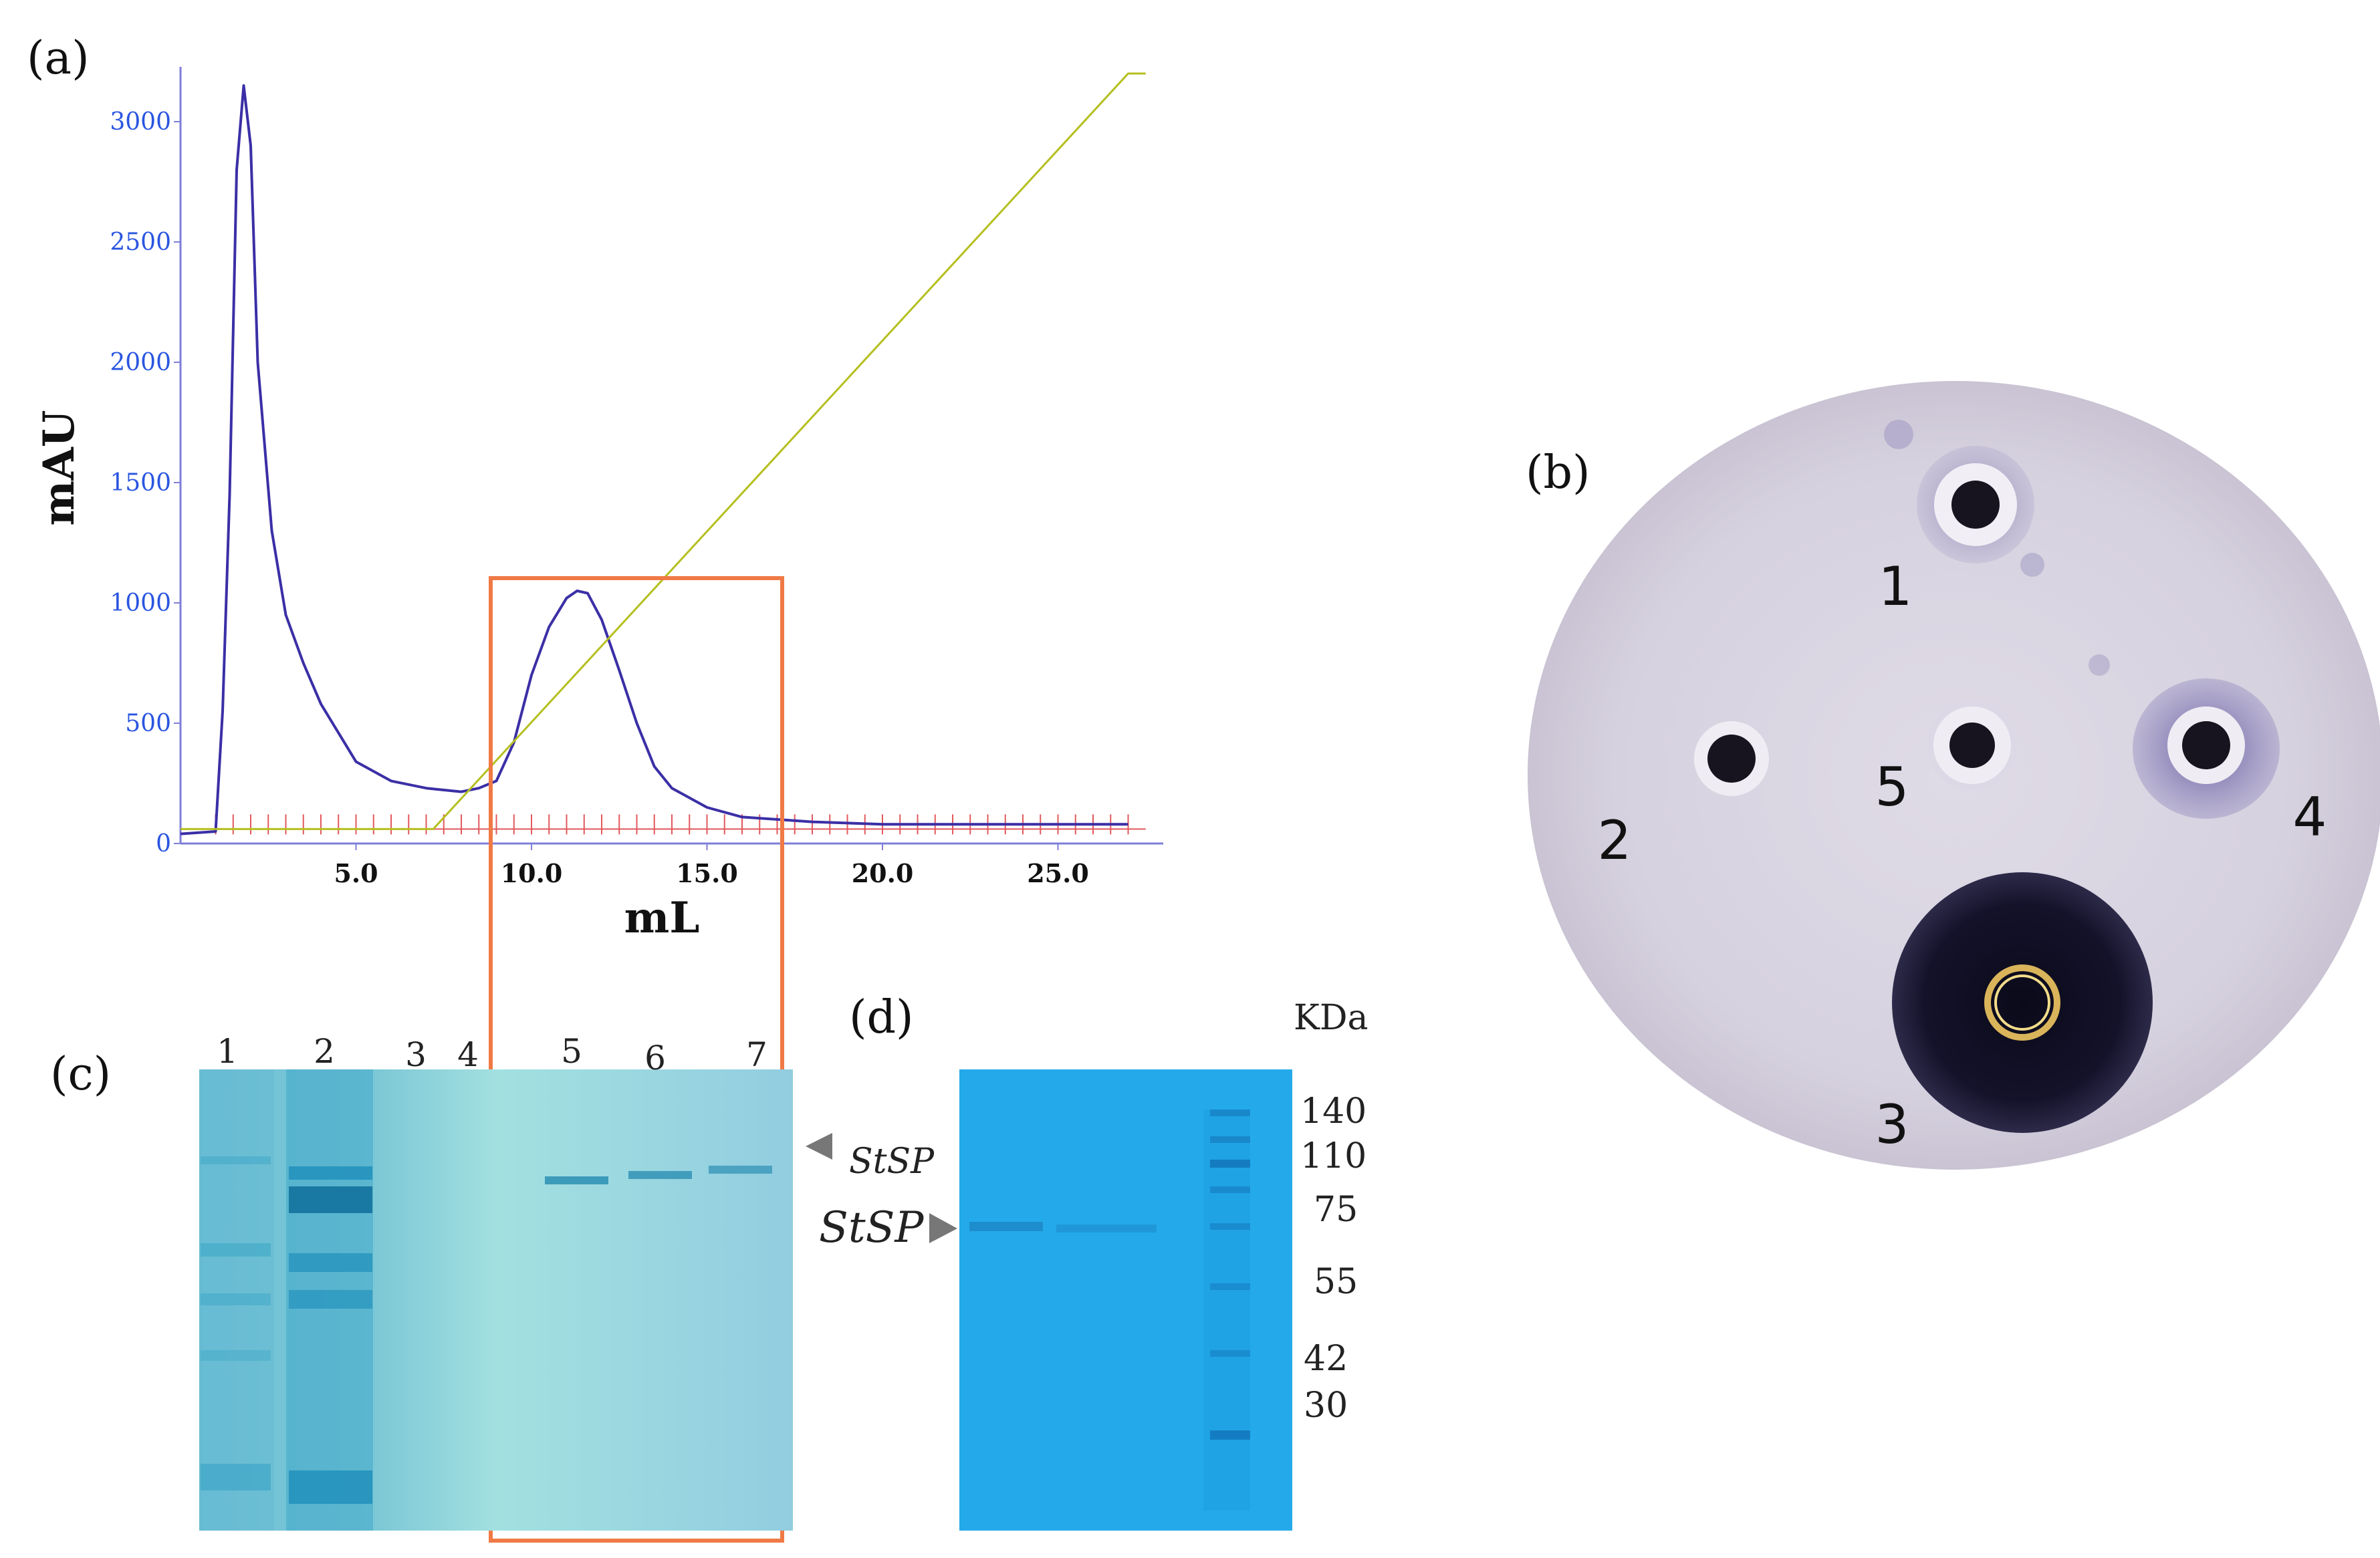  I want to click on stsp-label-d: StSP, so click(871, 1228).